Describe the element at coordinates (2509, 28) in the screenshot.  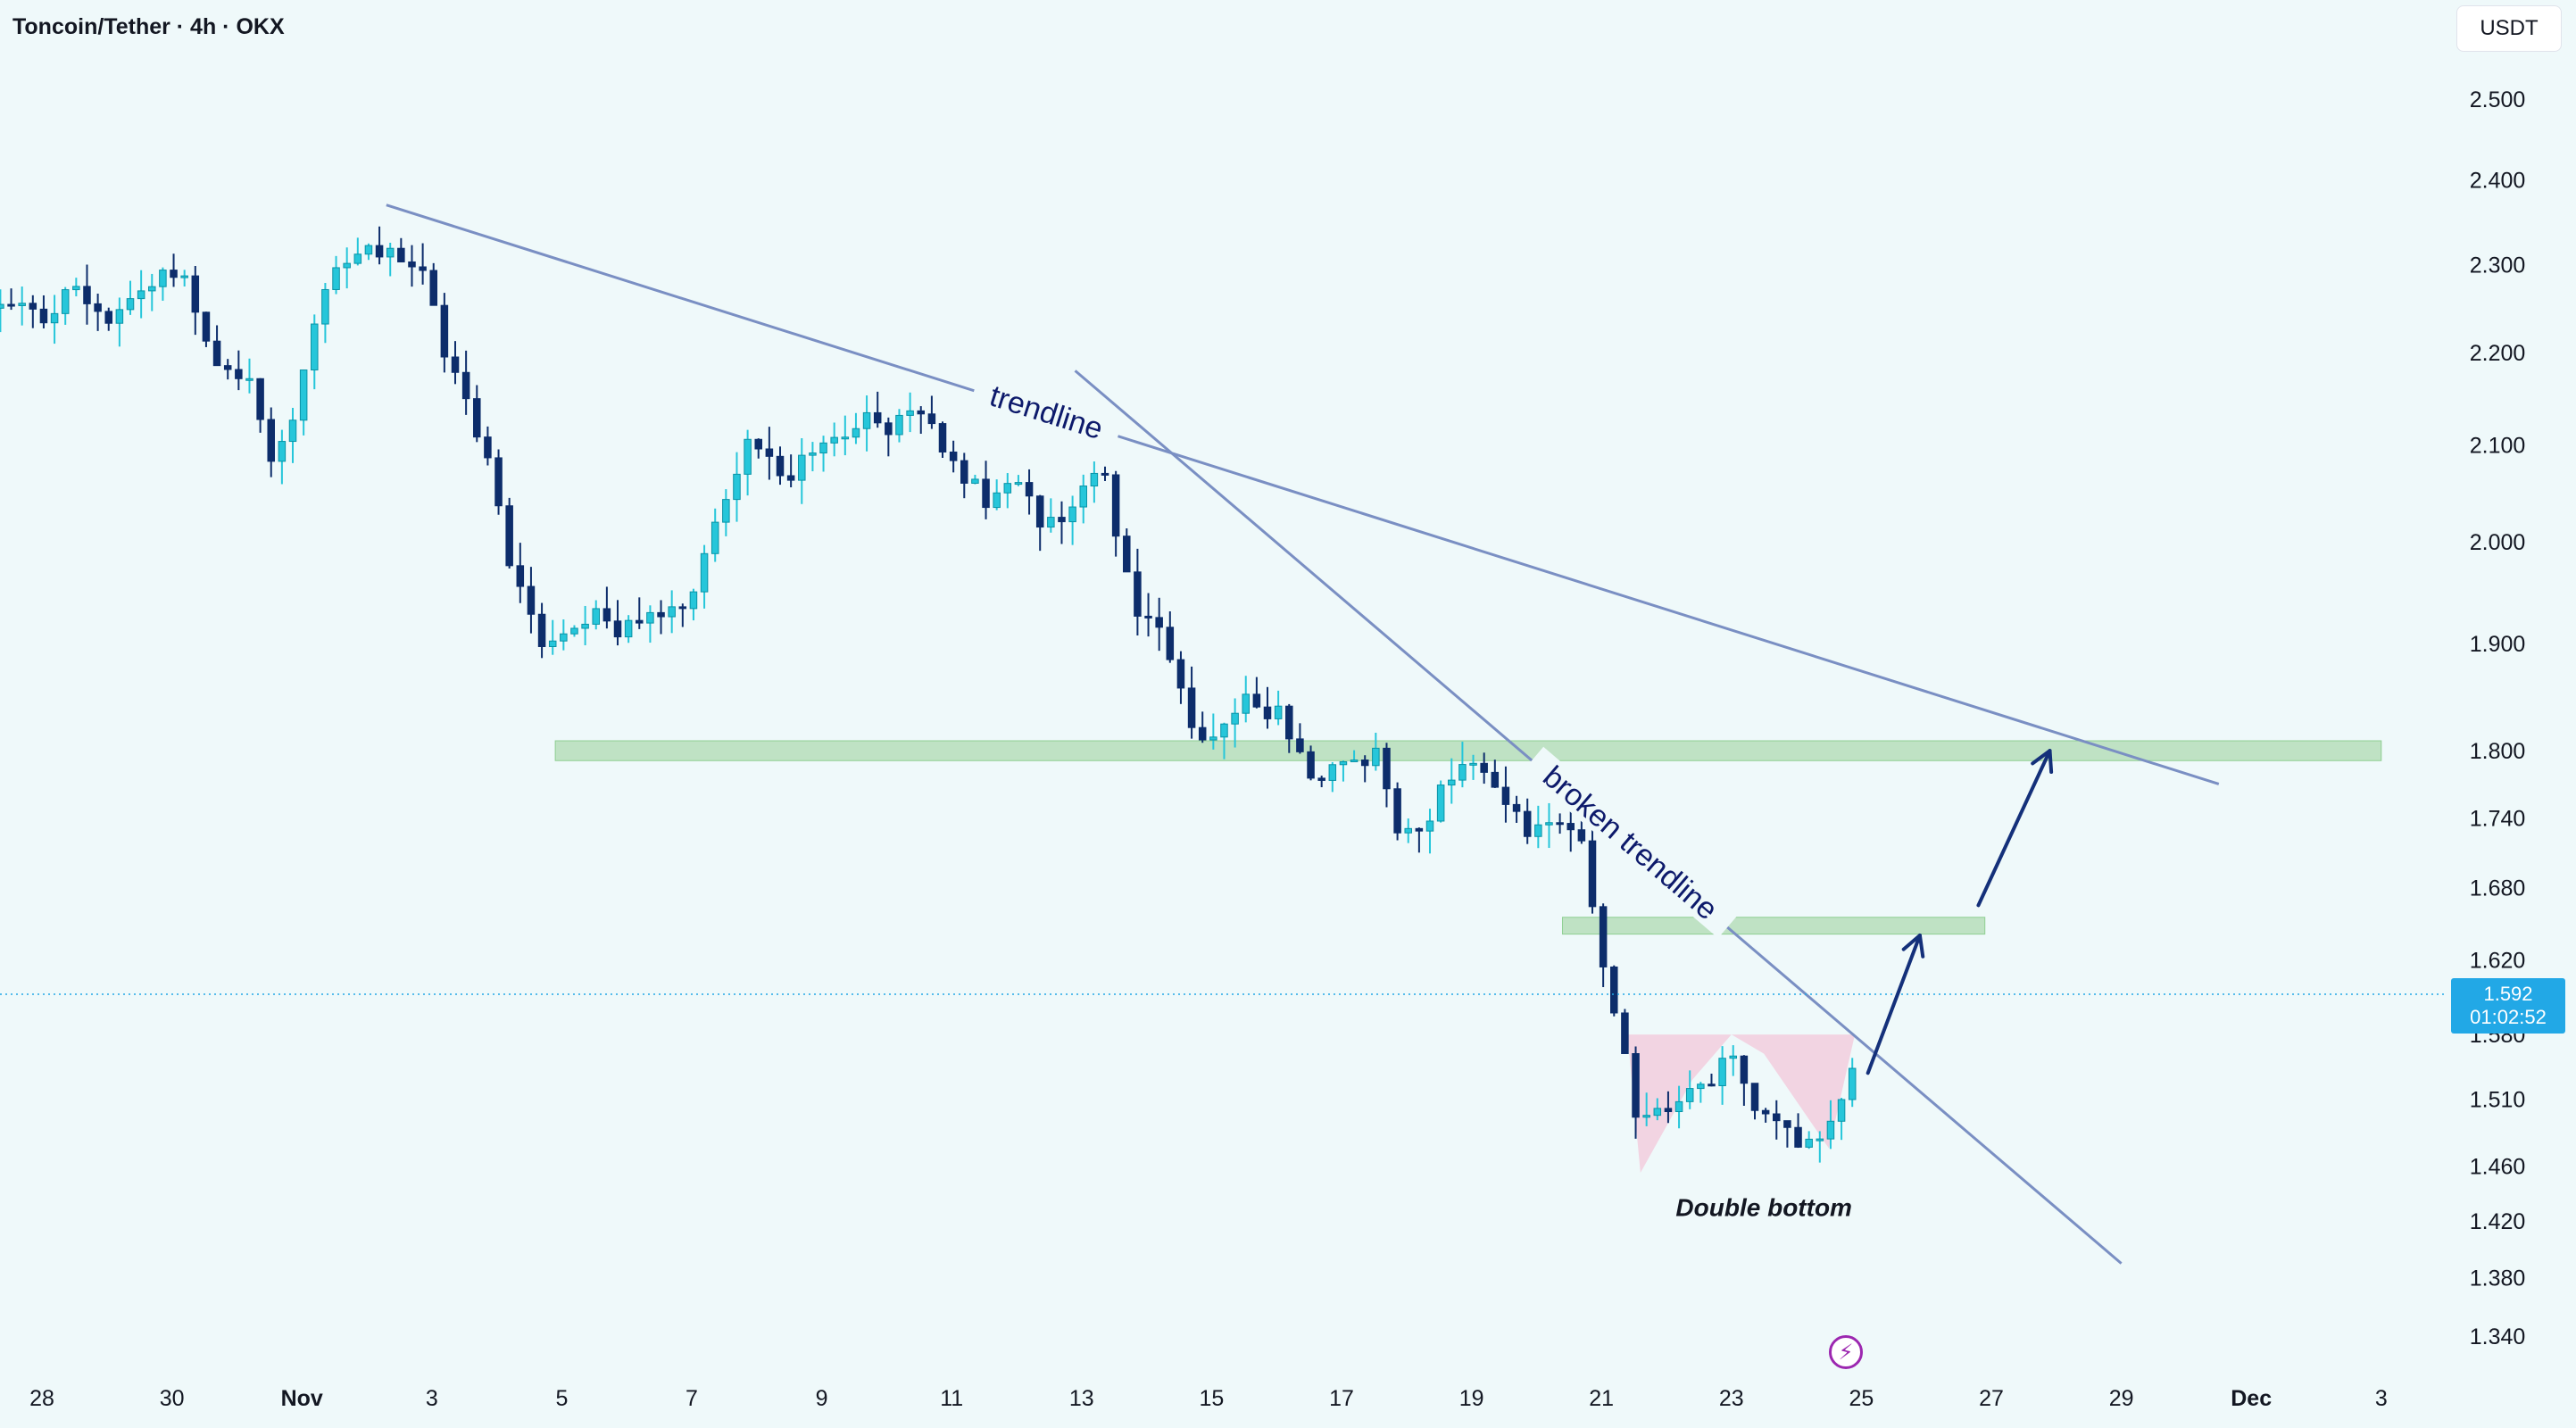
I see `currency-button: USDT` at that location.